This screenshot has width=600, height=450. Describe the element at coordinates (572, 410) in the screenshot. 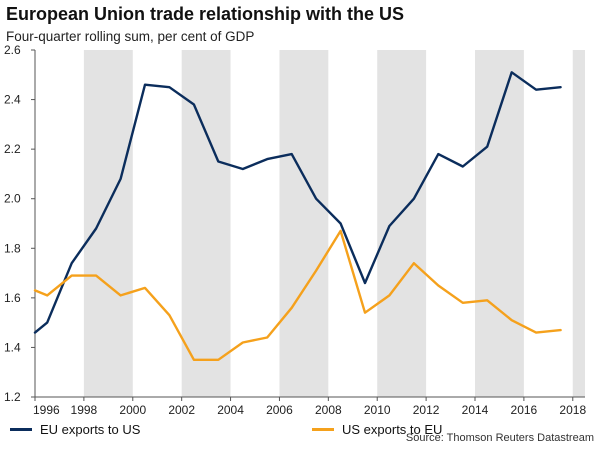

I see `x-tick-label: 2018` at that location.